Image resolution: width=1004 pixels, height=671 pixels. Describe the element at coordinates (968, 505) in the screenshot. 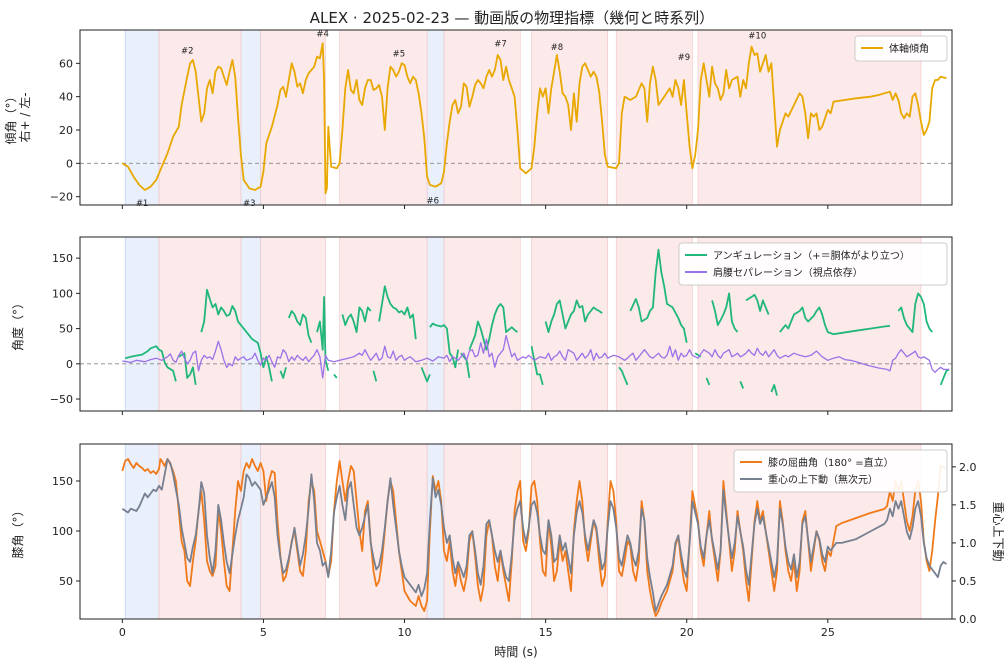

I see `y-right-tick-label: 1.5` at that location.